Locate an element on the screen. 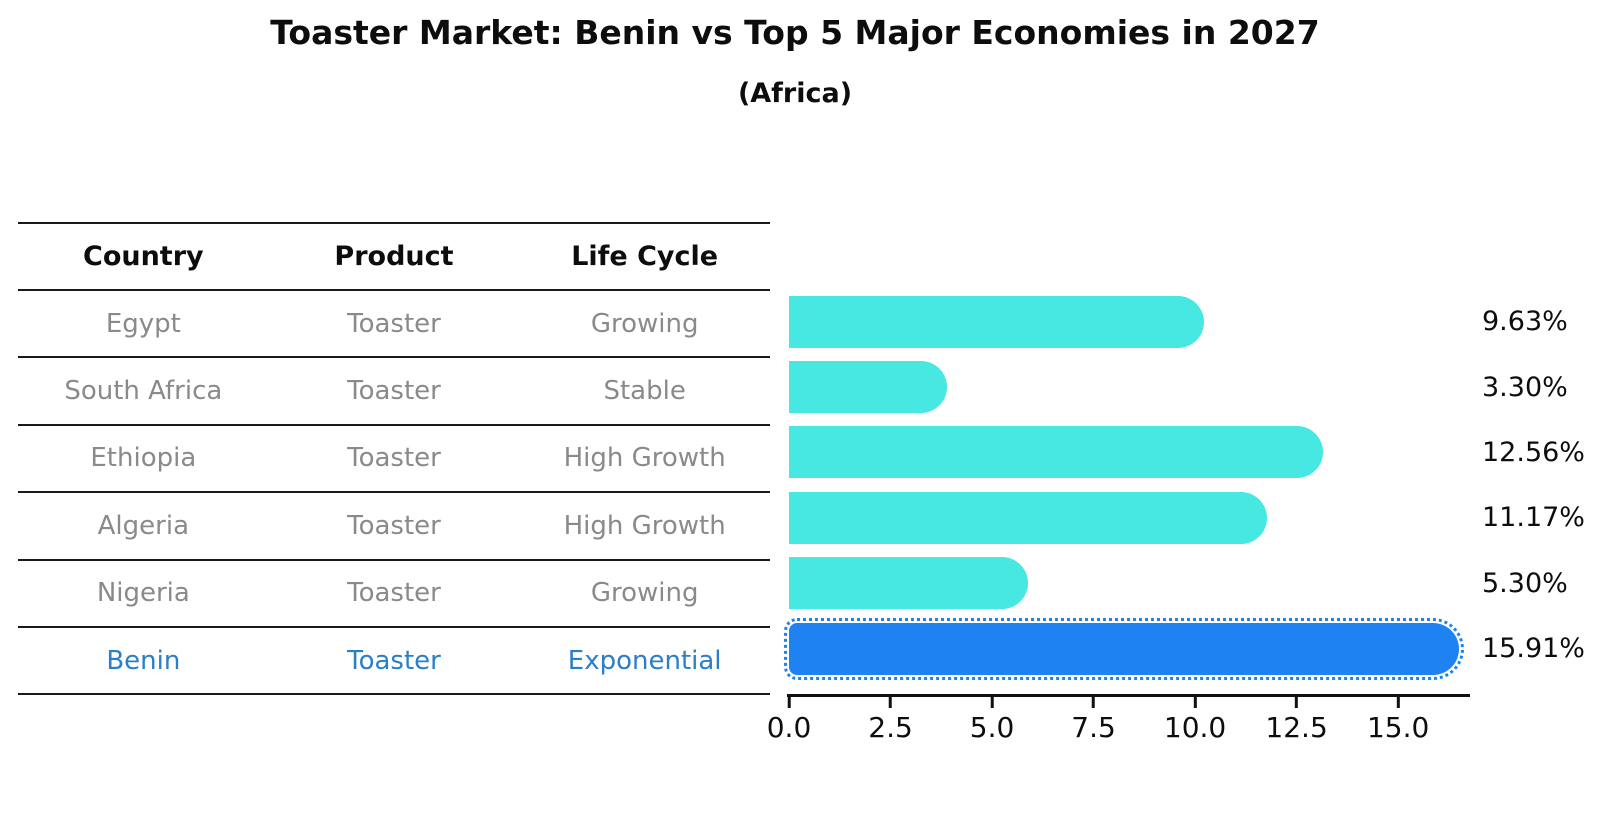  bar-south-africa is located at coordinates (868, 387).